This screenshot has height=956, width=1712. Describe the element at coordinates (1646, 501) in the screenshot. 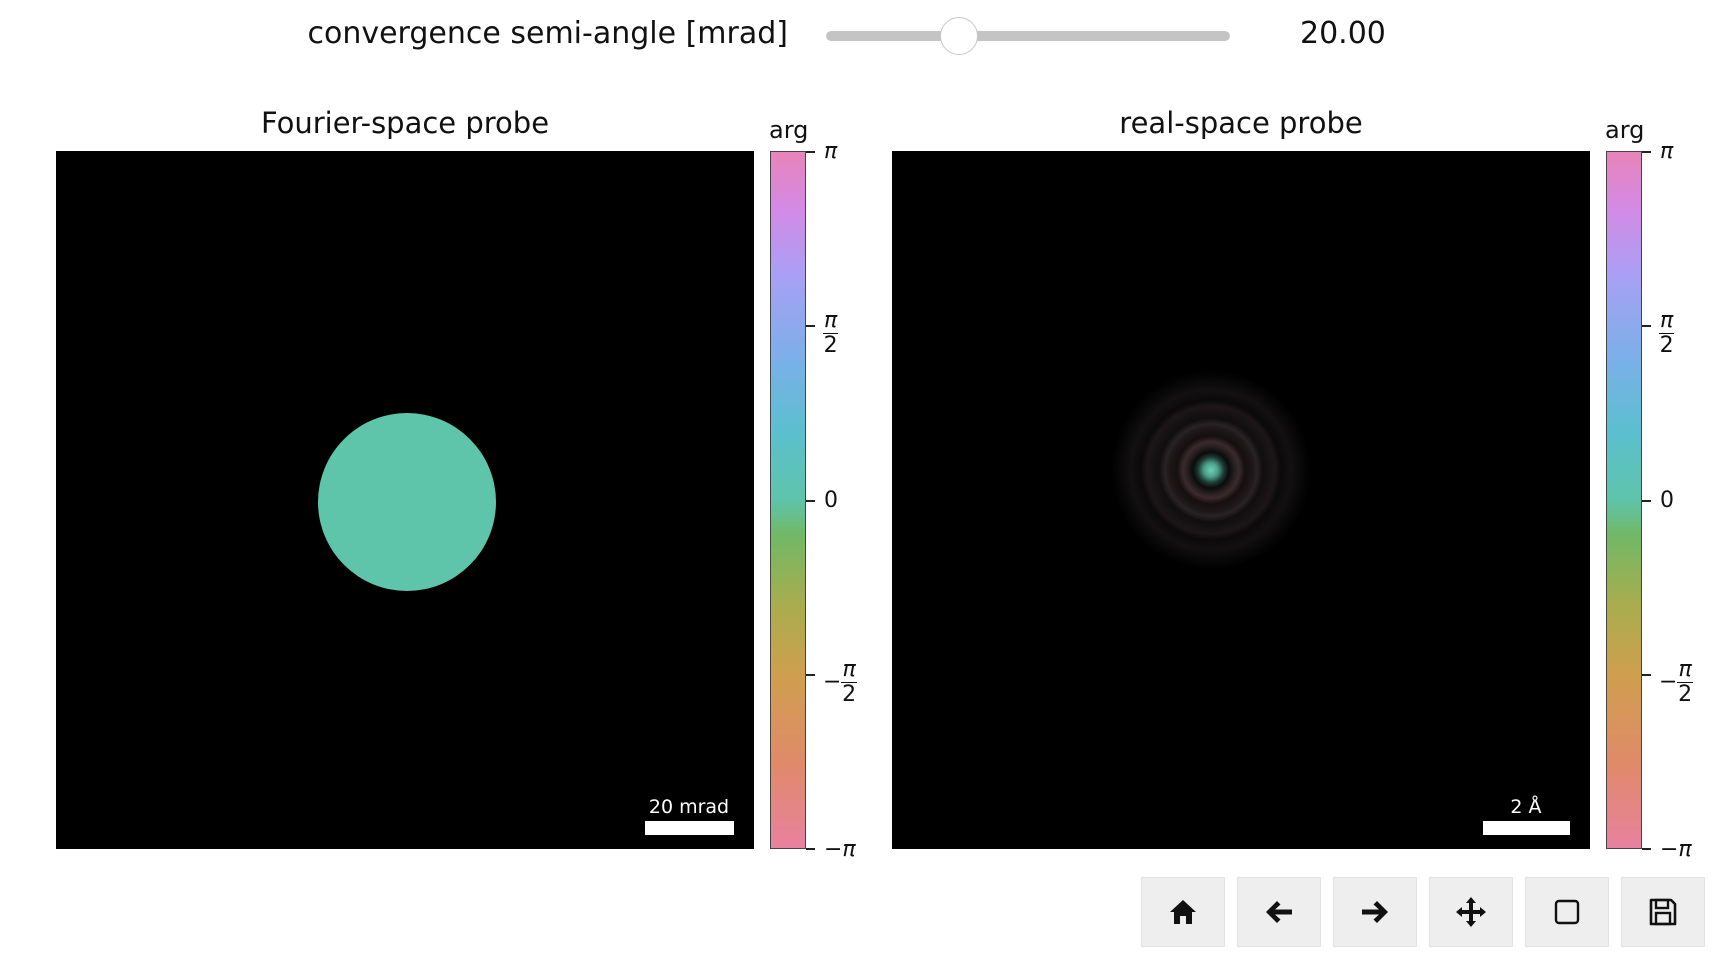

I see `right-tick-zero` at that location.